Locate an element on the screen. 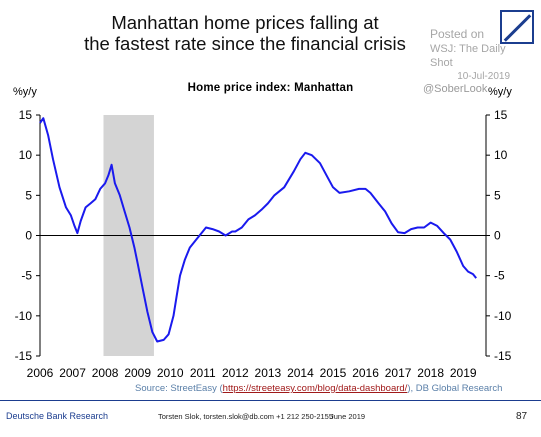  y-tick-label-left: -10 is located at coordinates (24, 316).